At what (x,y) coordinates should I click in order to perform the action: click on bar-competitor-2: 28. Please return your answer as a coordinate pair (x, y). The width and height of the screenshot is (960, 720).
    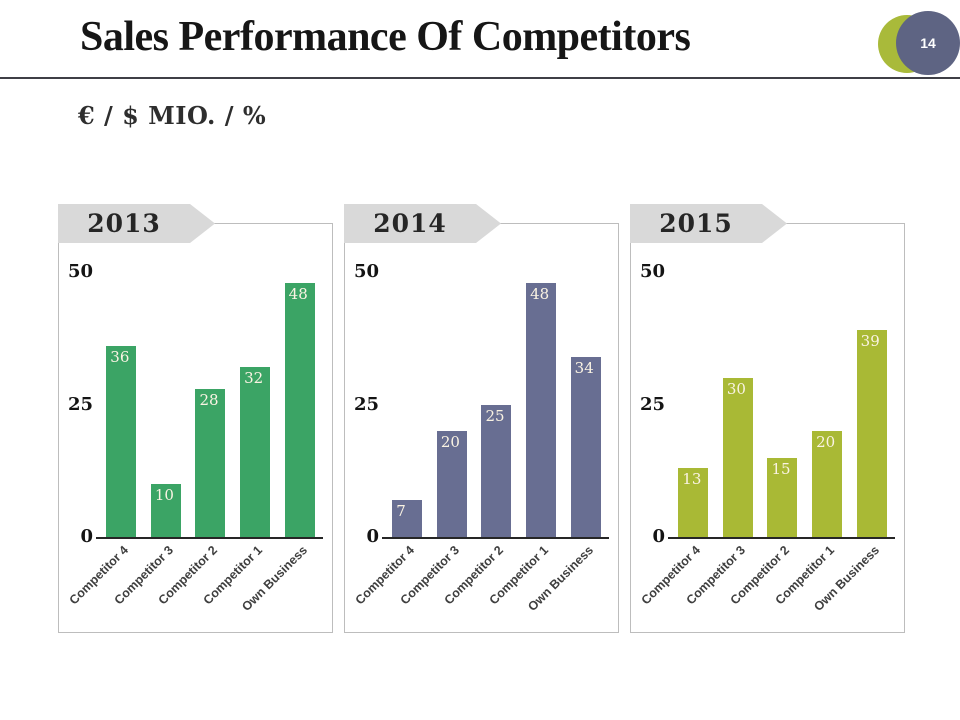
    Looking at the image, I should click on (210, 462).